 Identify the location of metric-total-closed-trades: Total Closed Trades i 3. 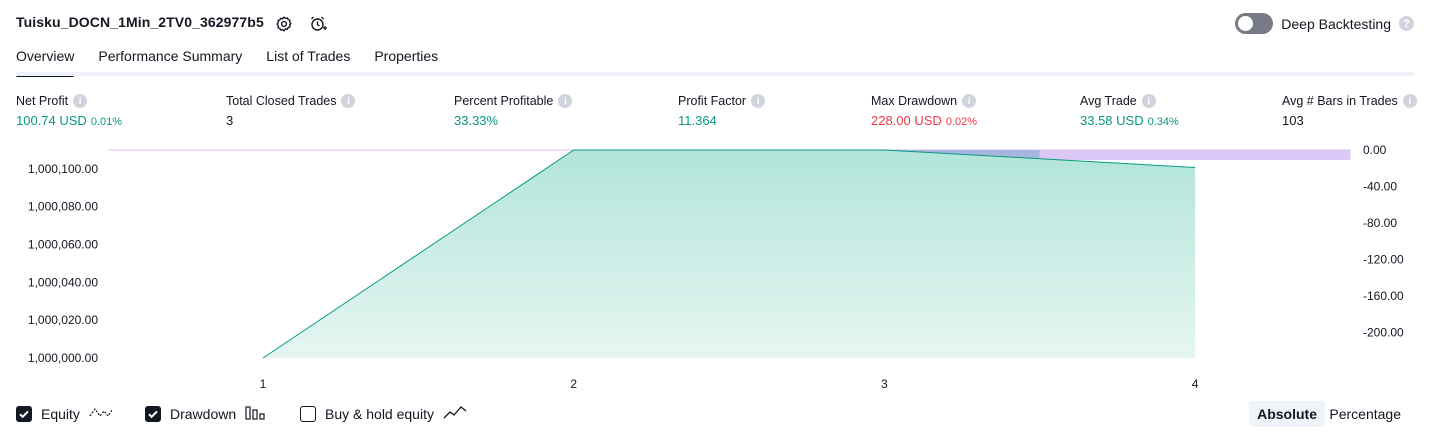
(291, 111).